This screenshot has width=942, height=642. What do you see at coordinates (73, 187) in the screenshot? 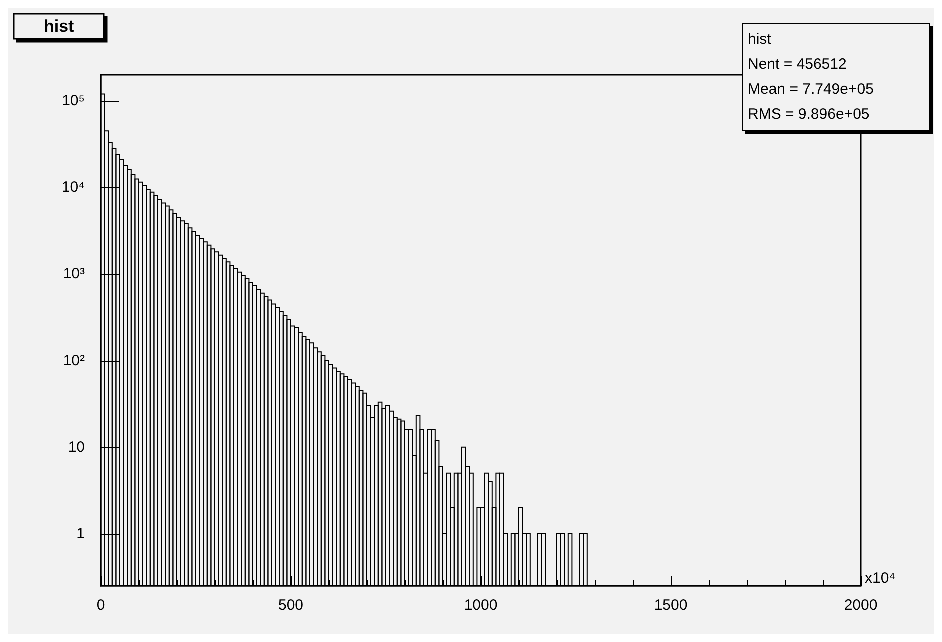
I see `y-tick-label: 10⁴` at bounding box center [73, 187].